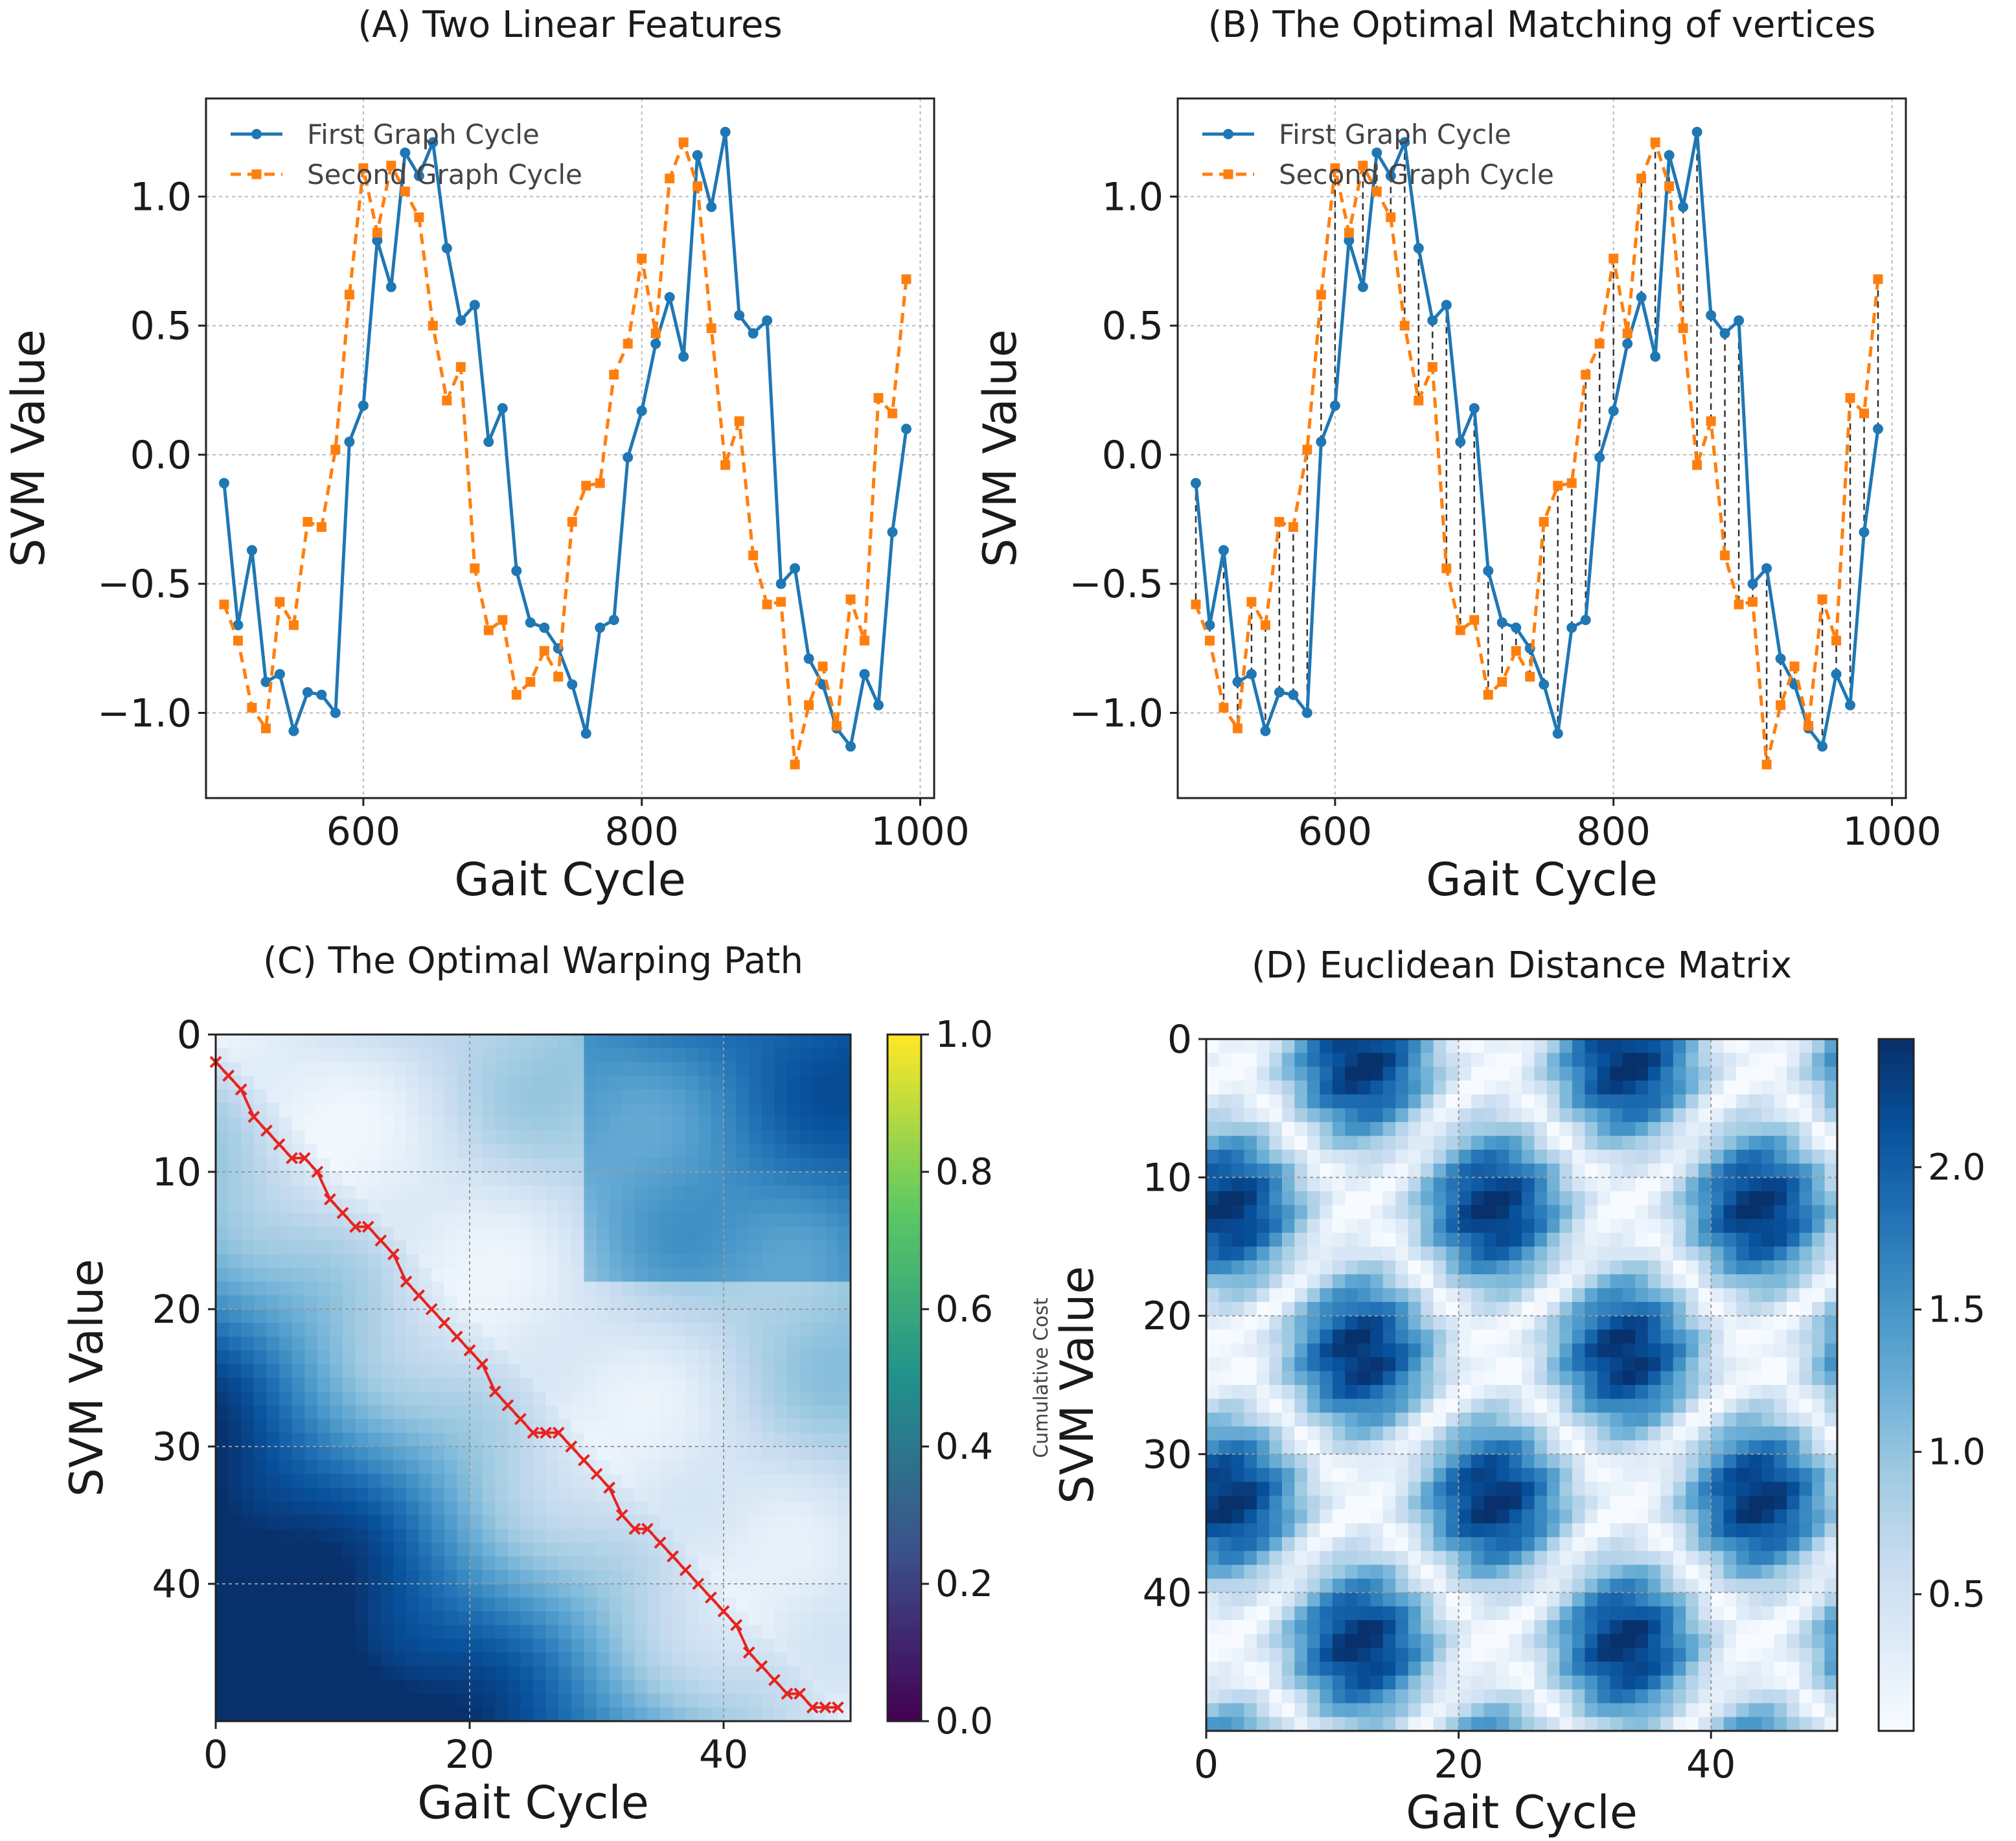 The width and height of the screenshot is (2016, 1841). What do you see at coordinates (189, 1035) in the screenshot?
I see `y-tick-label: 0` at bounding box center [189, 1035].